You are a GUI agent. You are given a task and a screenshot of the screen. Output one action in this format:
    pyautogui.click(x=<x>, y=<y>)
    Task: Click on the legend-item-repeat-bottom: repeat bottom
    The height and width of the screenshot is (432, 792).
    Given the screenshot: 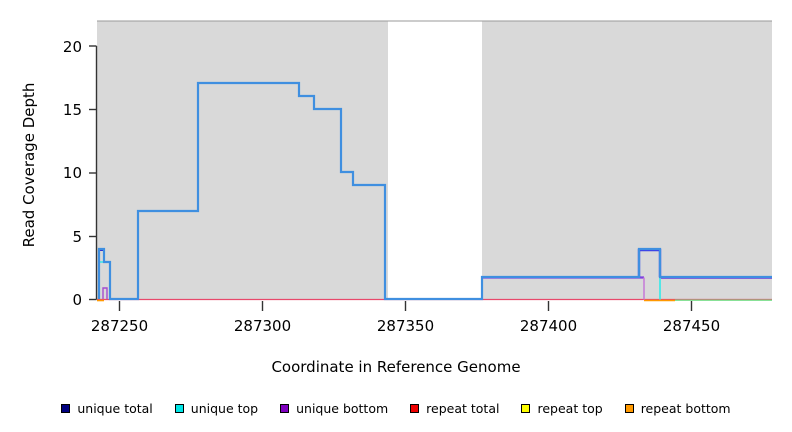 What is the action you would take?
    pyautogui.click(x=677, y=408)
    